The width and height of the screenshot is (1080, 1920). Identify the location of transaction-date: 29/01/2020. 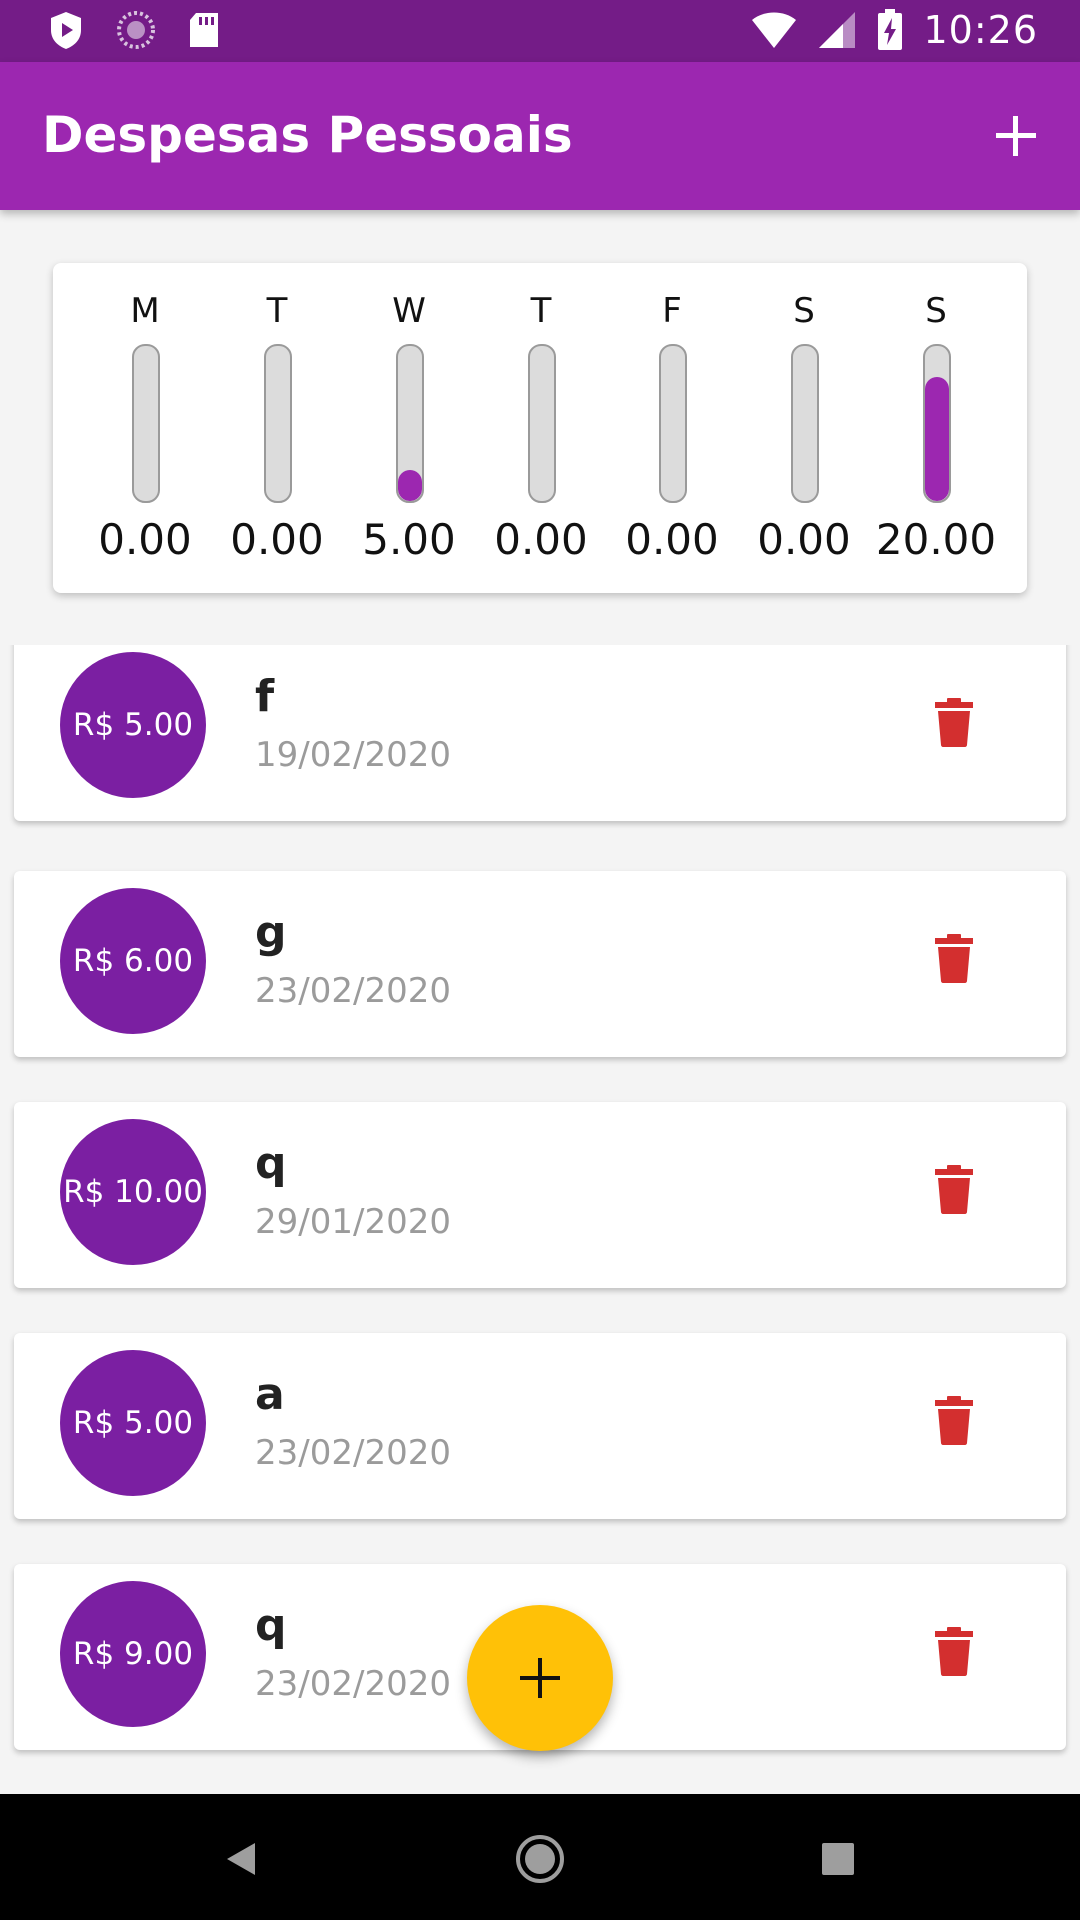
(353, 1222).